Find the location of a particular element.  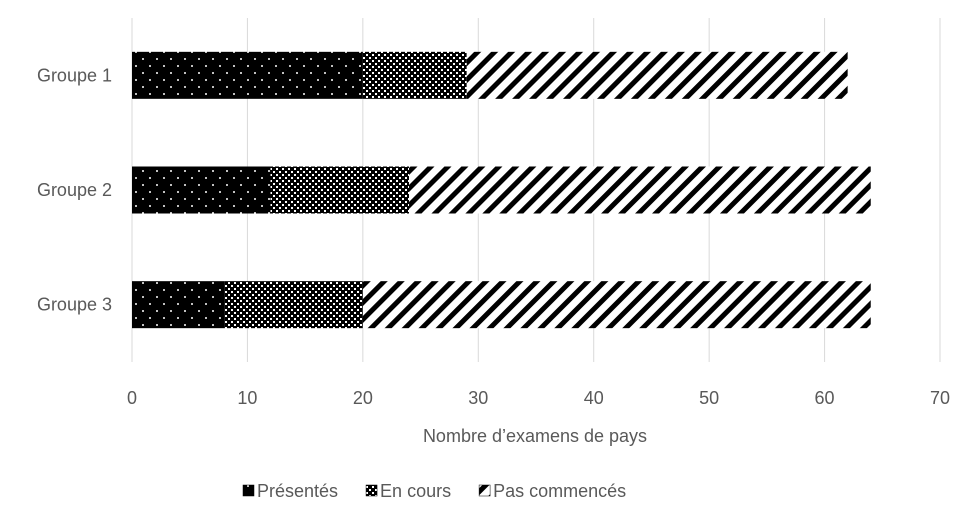

x-tick-label: 10 is located at coordinates (247, 398).